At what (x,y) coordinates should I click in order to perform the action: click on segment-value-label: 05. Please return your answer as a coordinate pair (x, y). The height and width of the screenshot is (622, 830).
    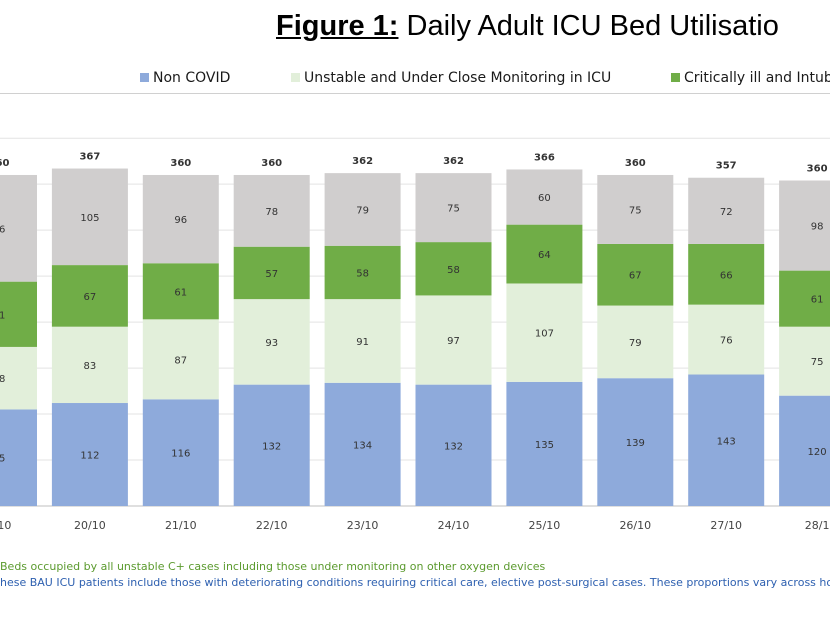
    Looking at the image, I should click on (2, 459).